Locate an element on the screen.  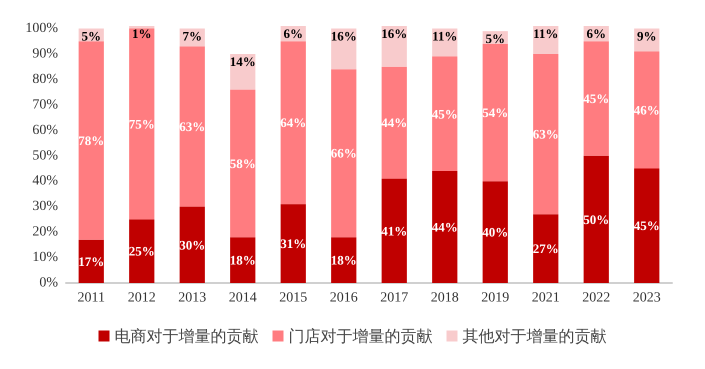
data-label: 27% is located at coordinates (545, 248).